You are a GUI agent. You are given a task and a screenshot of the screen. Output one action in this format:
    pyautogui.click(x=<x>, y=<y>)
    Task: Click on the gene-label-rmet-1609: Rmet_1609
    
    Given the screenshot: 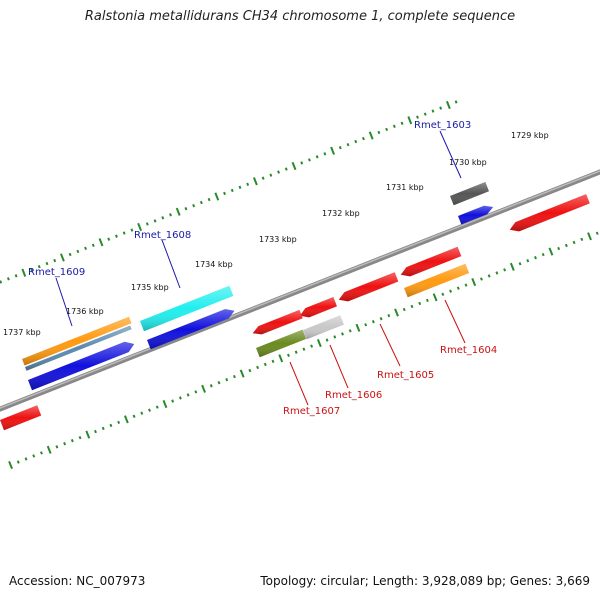 What is the action you would take?
    pyautogui.click(x=56, y=272)
    